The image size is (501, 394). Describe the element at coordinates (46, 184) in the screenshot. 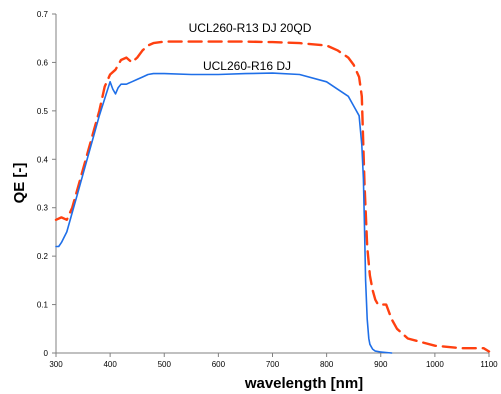

I see `y-axis-ticks: 0 0.1 0.2 0.3 0.4 0.5 0.6 0.7` at that location.